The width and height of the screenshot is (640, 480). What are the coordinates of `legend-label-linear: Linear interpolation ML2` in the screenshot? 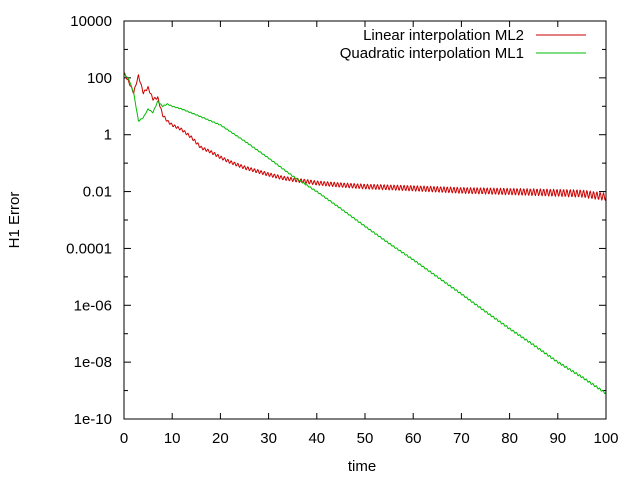 It's located at (443, 35).